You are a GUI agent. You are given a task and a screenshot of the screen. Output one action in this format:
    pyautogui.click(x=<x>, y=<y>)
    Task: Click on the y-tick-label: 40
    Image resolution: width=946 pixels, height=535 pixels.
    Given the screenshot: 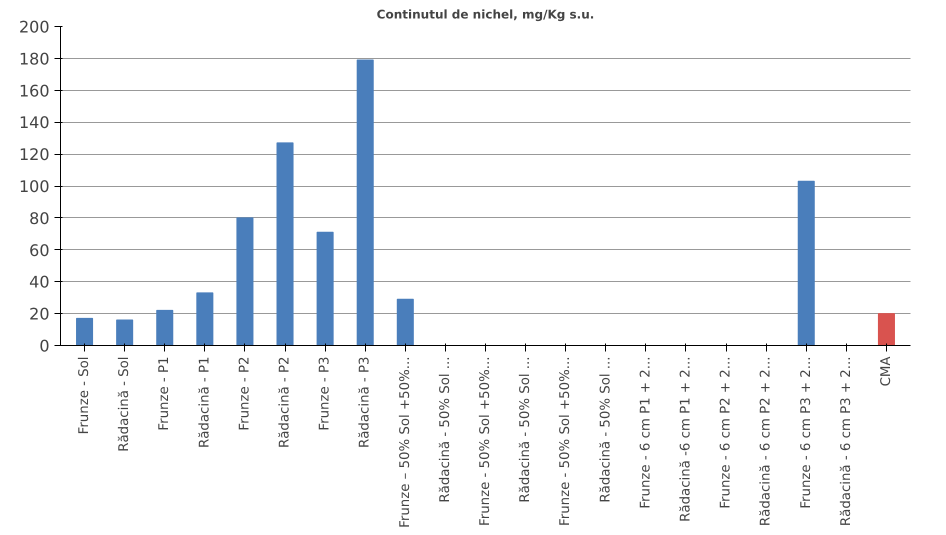 What is the action you would take?
    pyautogui.click(x=39, y=282)
    